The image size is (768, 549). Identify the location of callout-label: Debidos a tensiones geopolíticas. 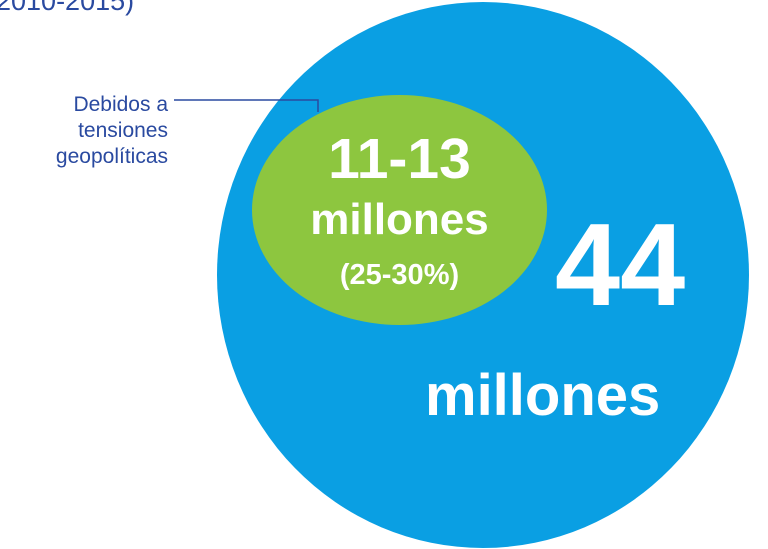
(112, 131).